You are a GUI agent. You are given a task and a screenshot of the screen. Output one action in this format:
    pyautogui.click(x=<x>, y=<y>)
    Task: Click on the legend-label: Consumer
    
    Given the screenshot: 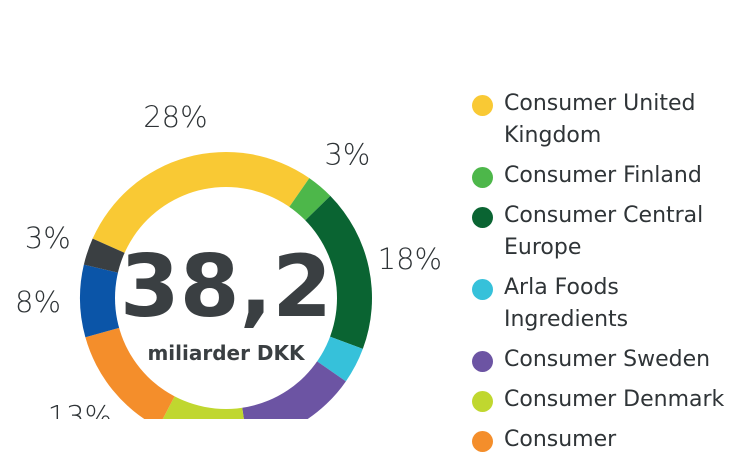 What is the action you would take?
    pyautogui.click(x=560, y=439)
    